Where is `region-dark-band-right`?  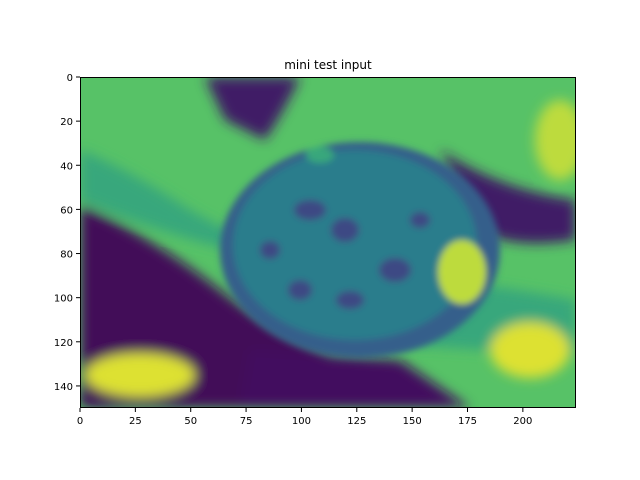 region-dark-band-right is located at coordinates (508, 197).